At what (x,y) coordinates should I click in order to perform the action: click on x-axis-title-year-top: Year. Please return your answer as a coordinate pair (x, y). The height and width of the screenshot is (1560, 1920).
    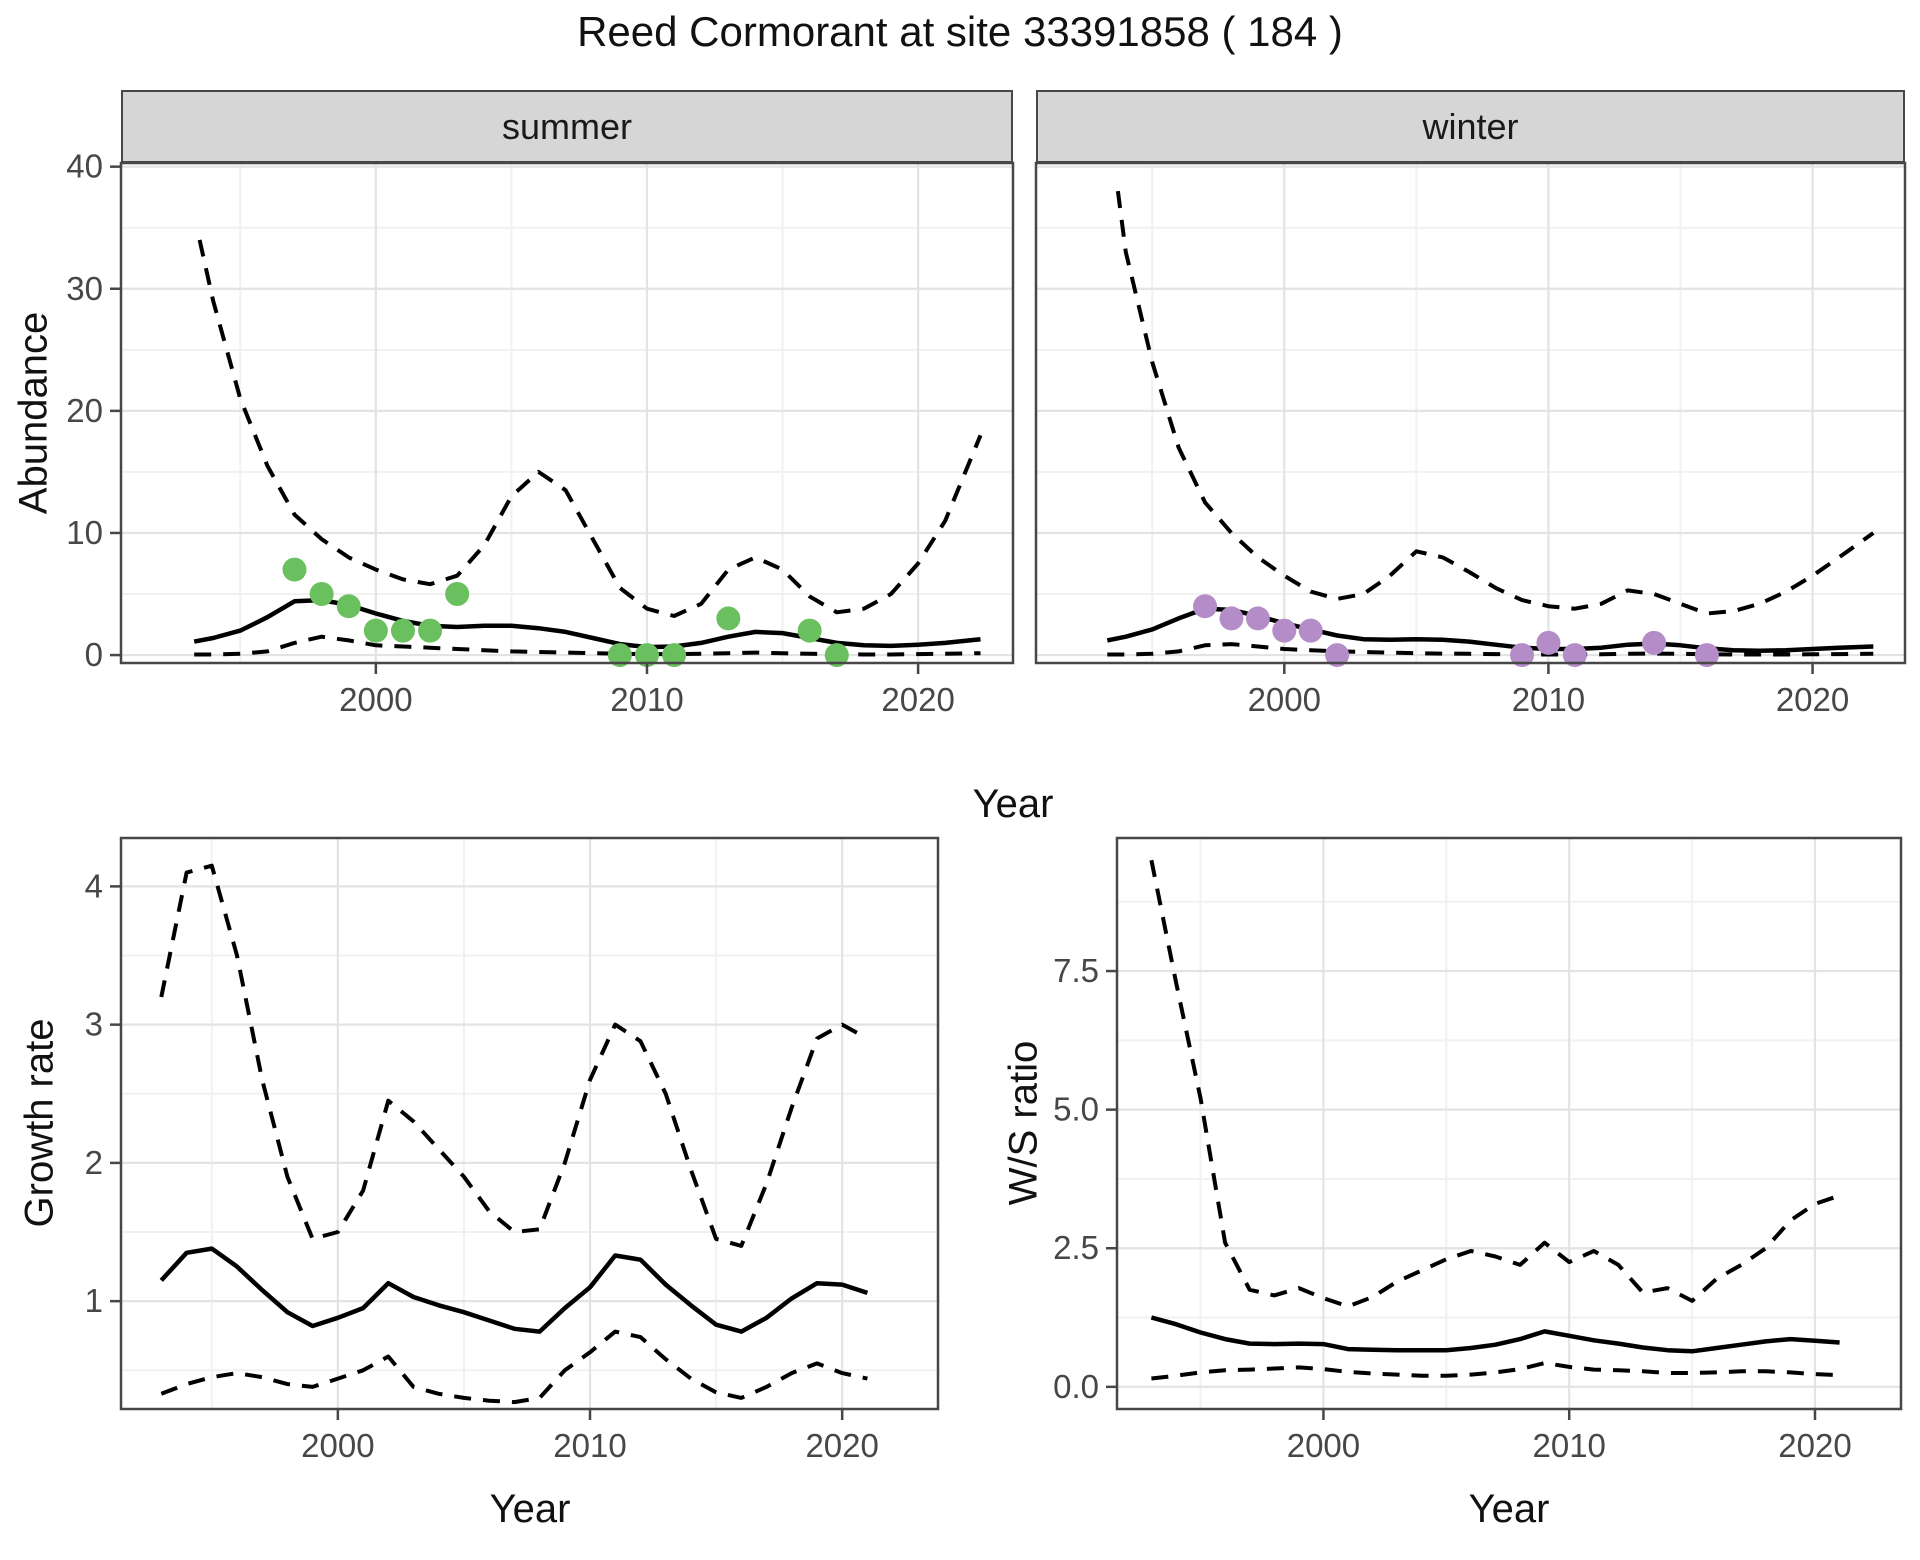
    Looking at the image, I should click on (1013, 804).